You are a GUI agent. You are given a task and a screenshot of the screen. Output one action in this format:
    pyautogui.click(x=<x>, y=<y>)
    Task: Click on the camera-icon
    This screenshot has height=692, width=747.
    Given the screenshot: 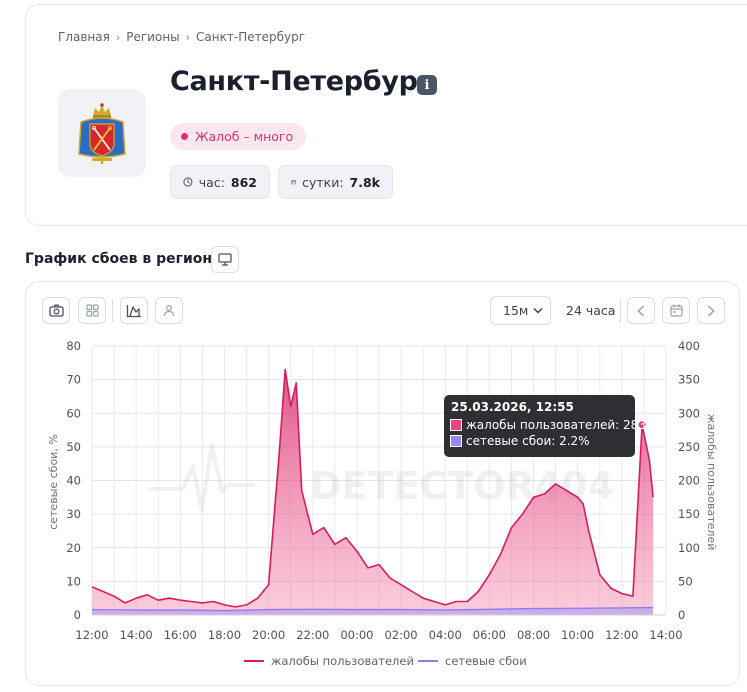 What is the action you would take?
    pyautogui.click(x=56, y=310)
    